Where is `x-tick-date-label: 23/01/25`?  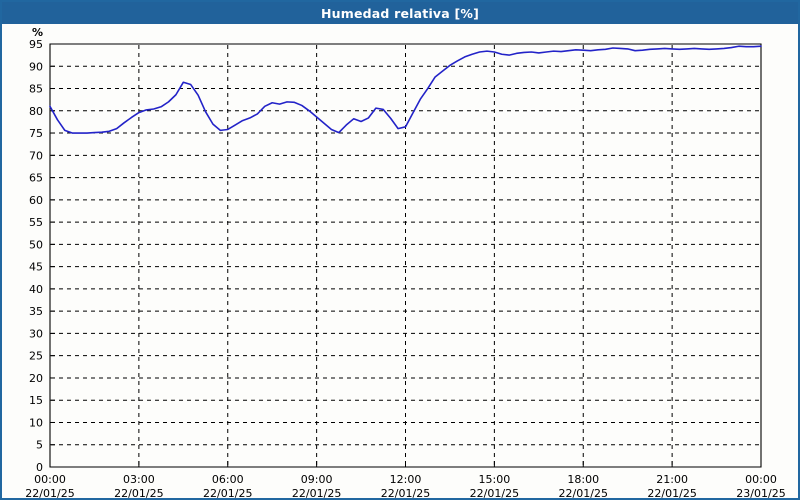 x-tick-date-label: 23/01/25 is located at coordinates (760, 492).